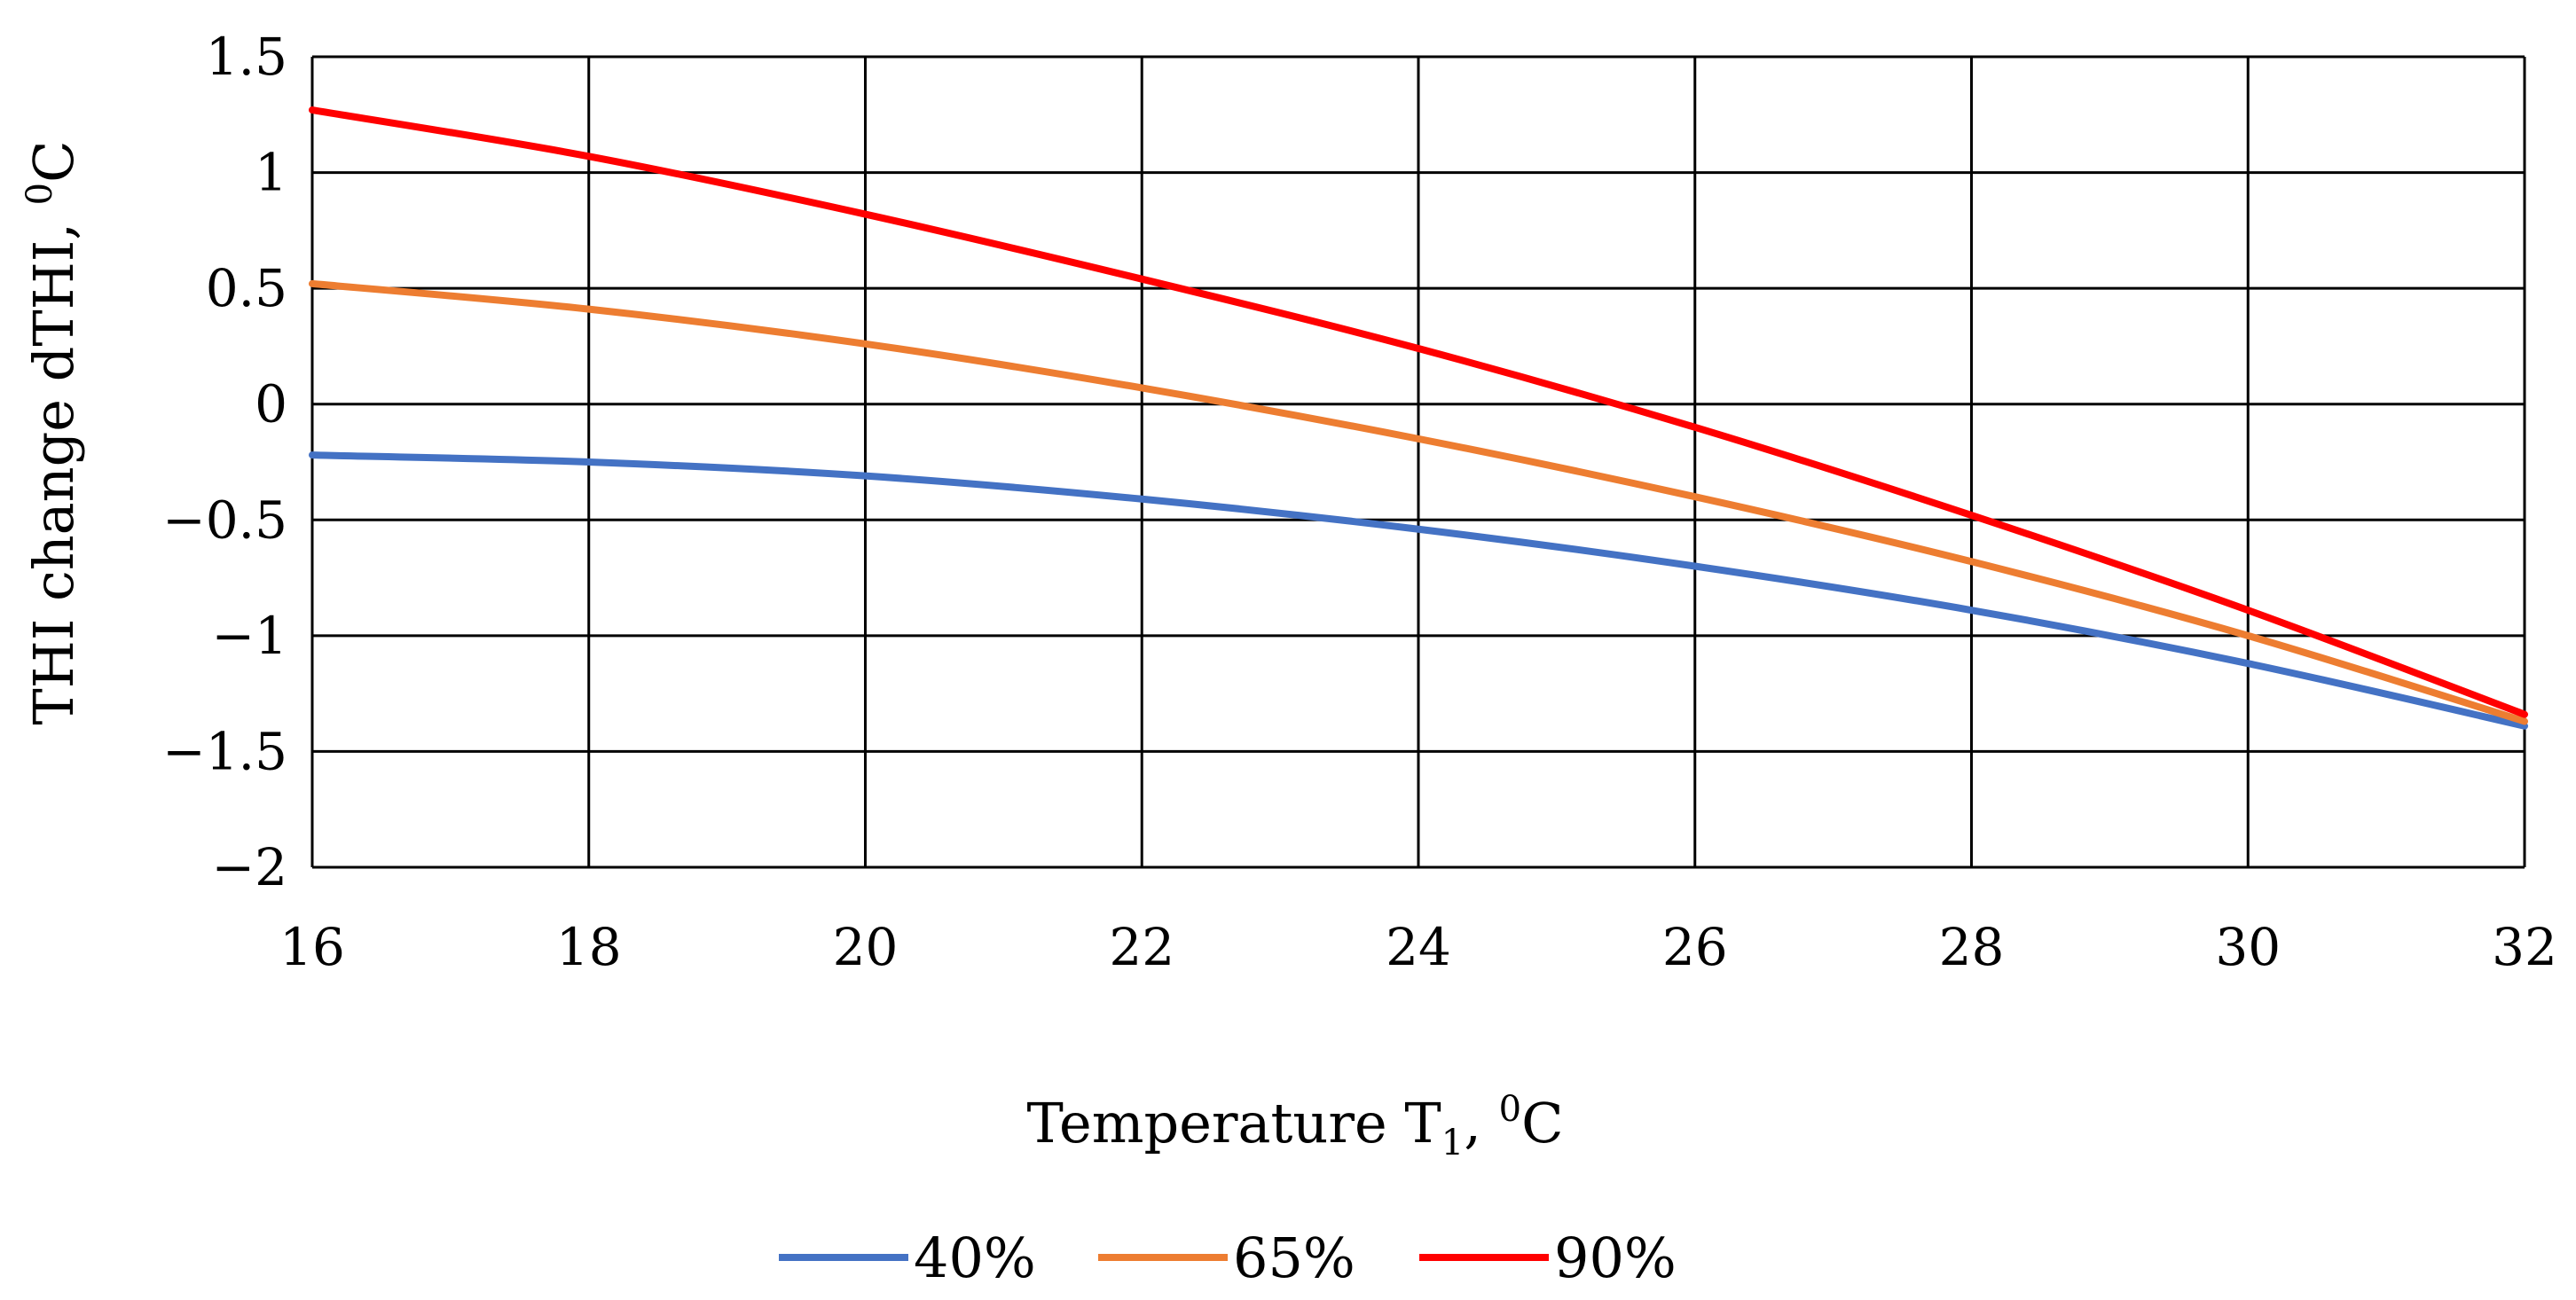  I want to click on y-tick-label: −1, so click(250, 636).